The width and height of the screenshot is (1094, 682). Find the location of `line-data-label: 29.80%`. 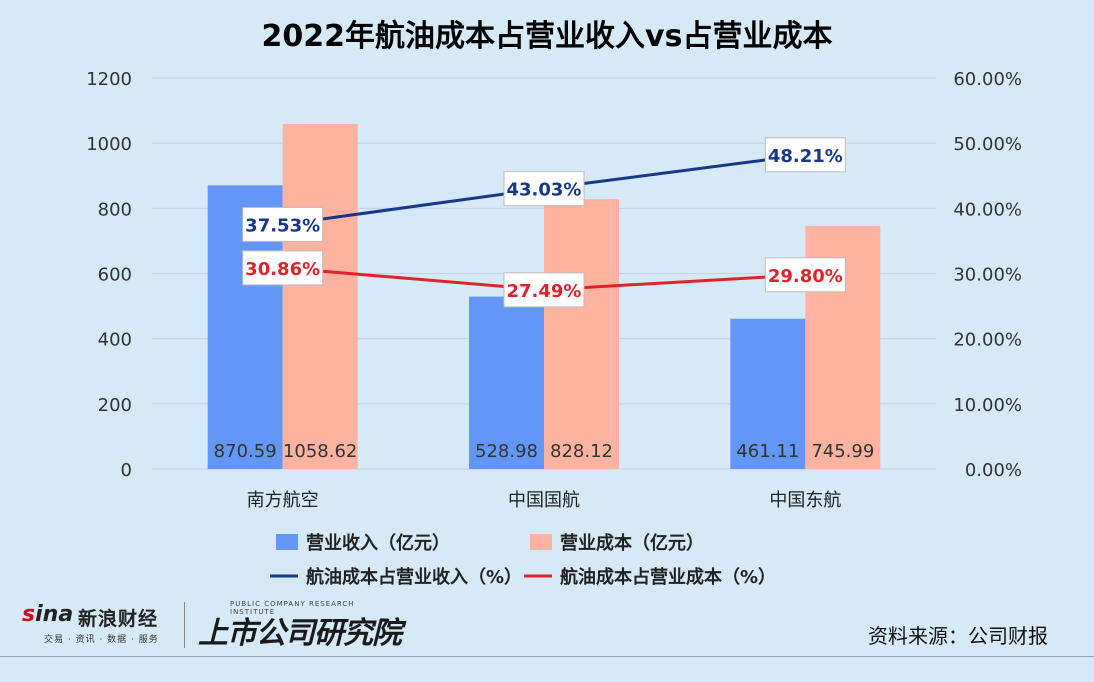

line-data-label: 29.80% is located at coordinates (805, 276).